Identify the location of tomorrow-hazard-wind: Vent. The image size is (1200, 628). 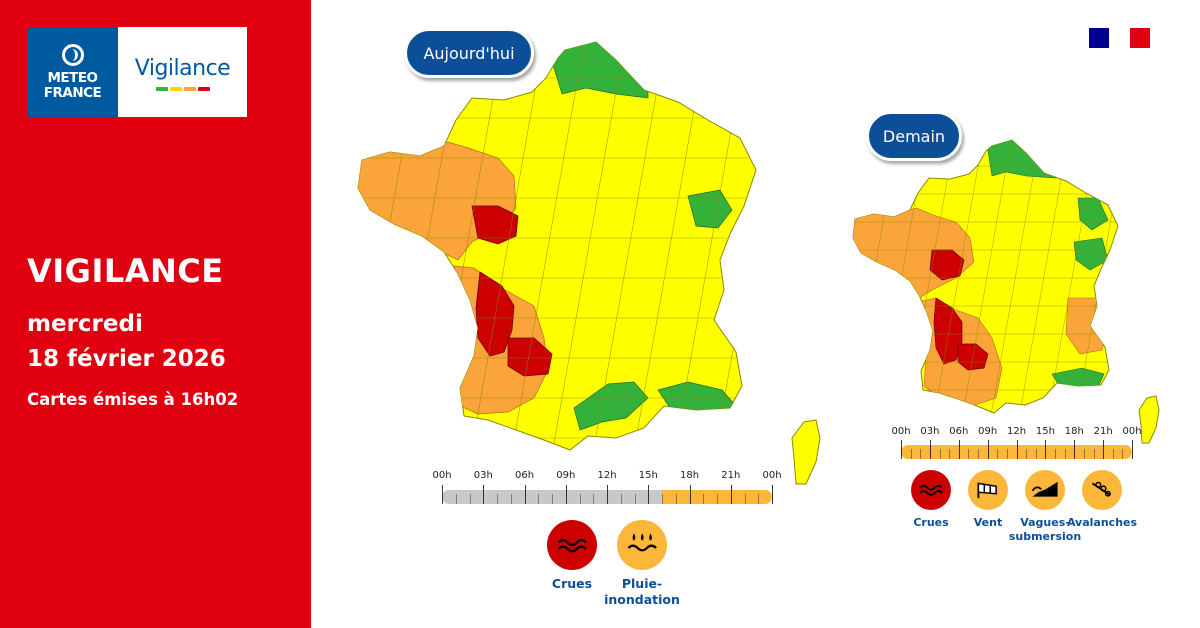
(988, 500).